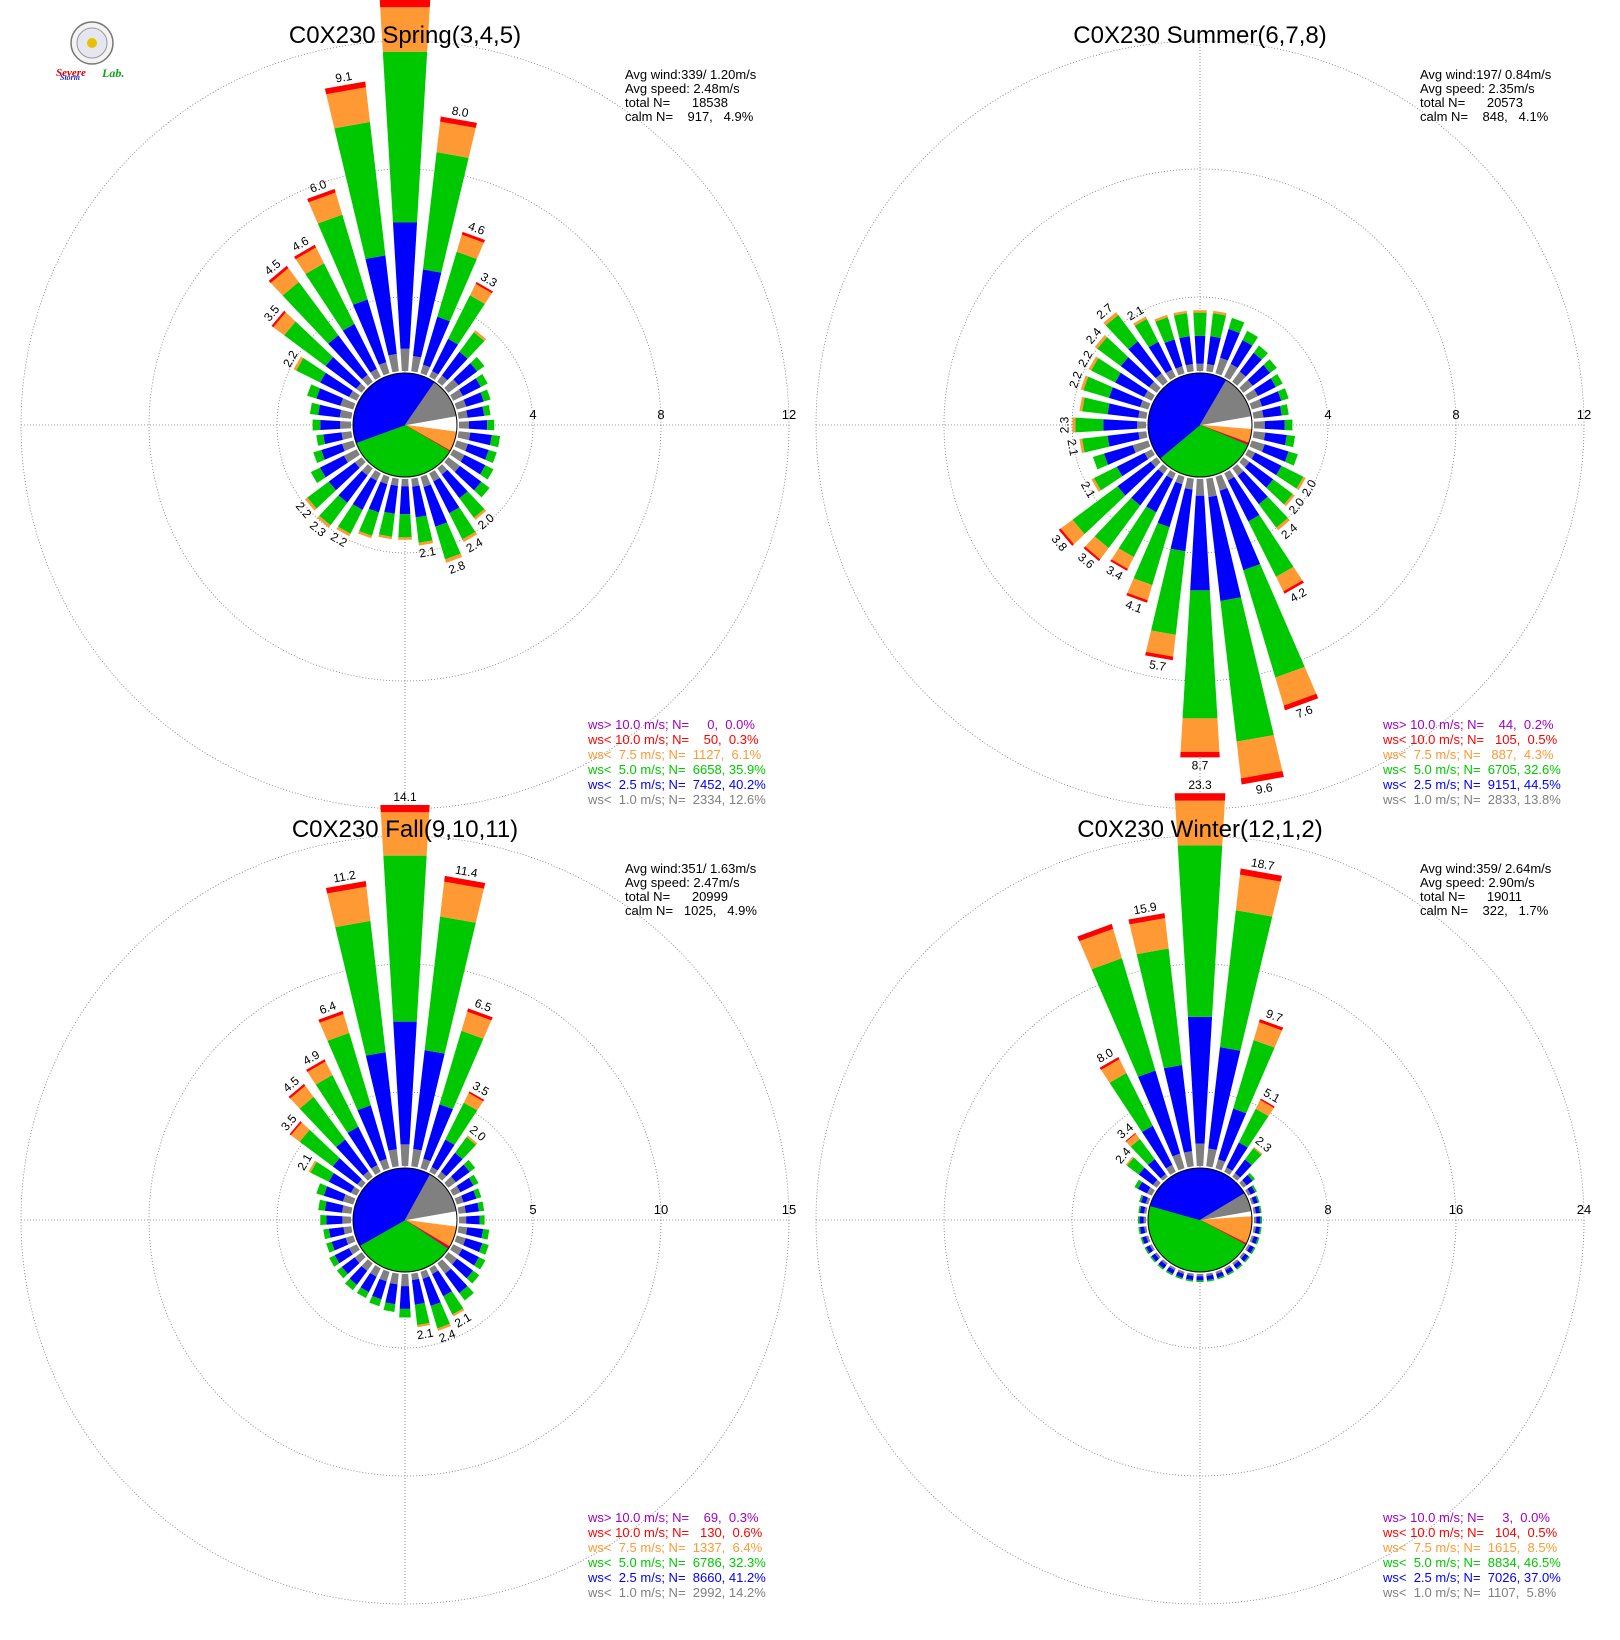 The height and width of the screenshot is (1640, 1620). Describe the element at coordinates (431, 423) in the screenshot. I see `center-pie-slice` at that location.